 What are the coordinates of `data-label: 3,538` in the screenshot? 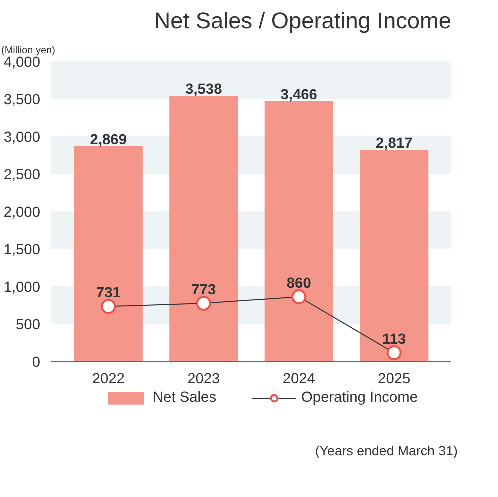 It's located at (204, 90).